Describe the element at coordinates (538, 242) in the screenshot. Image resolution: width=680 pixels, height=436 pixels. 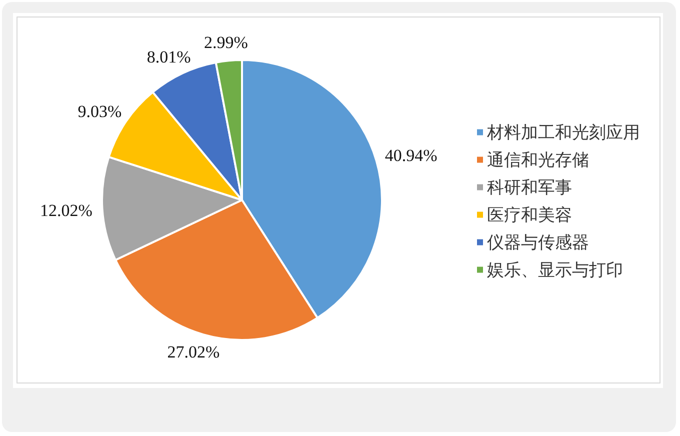
I see `legend-label: 仪器与传感器` at that location.